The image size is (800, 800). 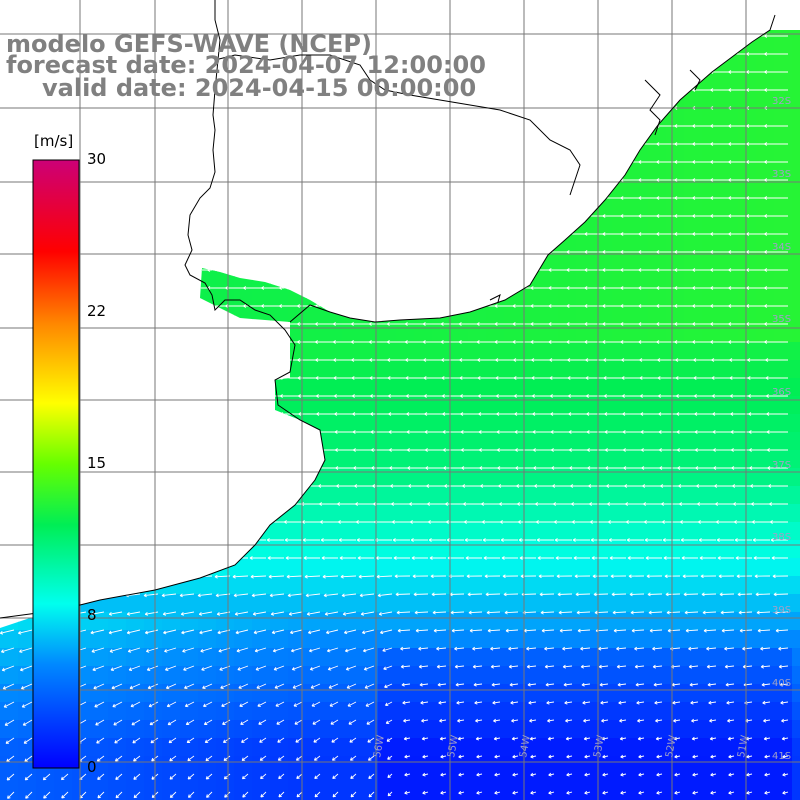 I want to click on lon-label: 54W, so click(x=525, y=746).